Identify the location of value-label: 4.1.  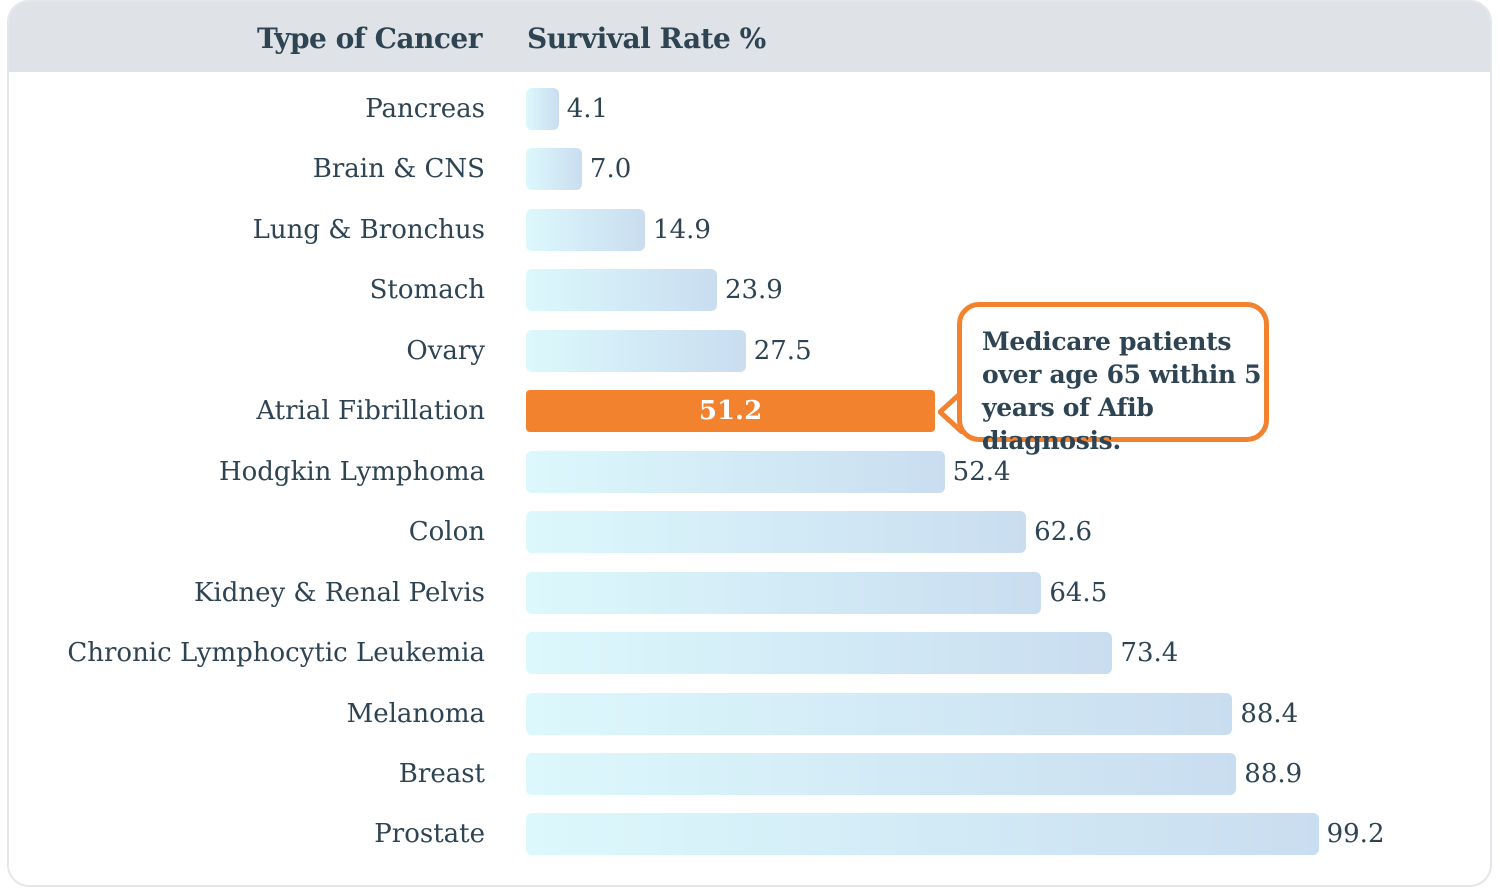
(587, 109).